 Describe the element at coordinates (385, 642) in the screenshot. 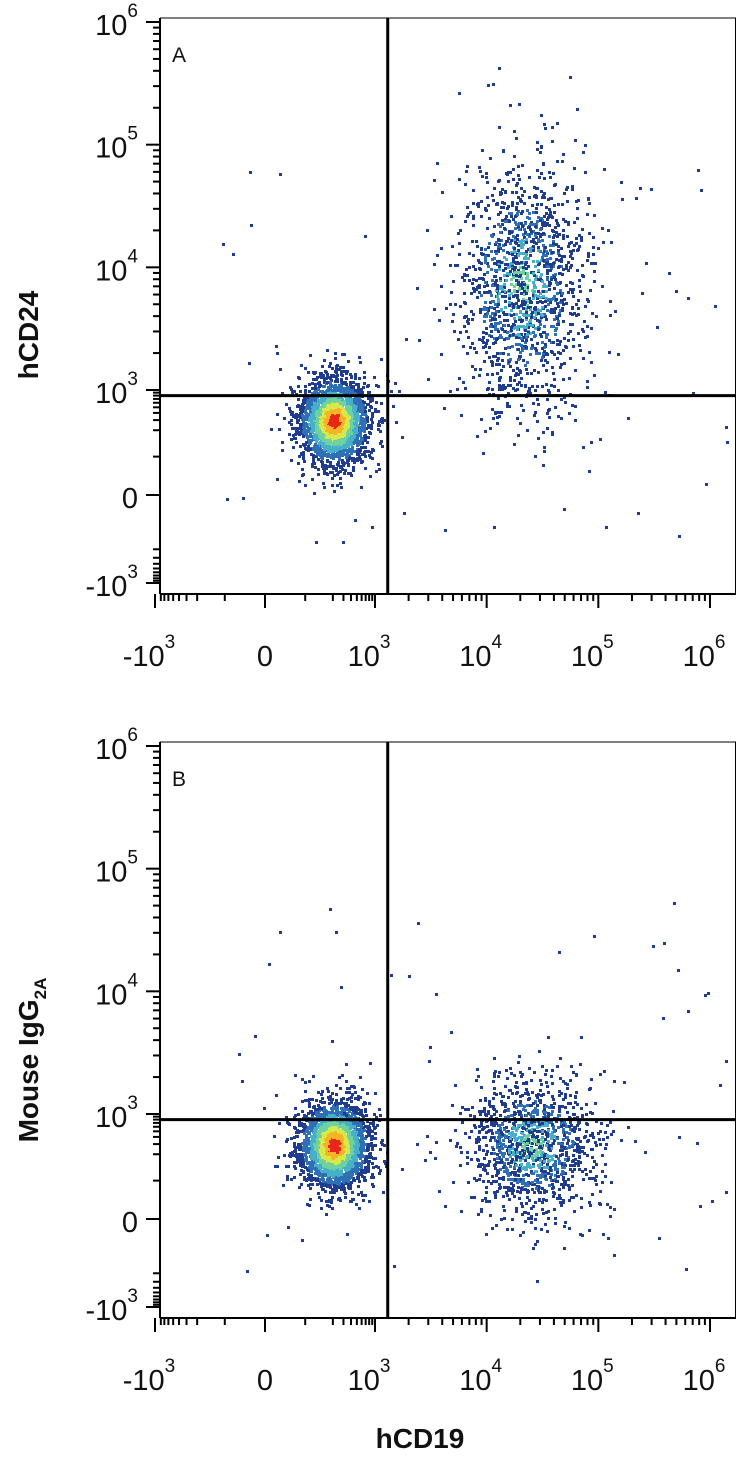

I see `x-tick-exponent: 3` at that location.